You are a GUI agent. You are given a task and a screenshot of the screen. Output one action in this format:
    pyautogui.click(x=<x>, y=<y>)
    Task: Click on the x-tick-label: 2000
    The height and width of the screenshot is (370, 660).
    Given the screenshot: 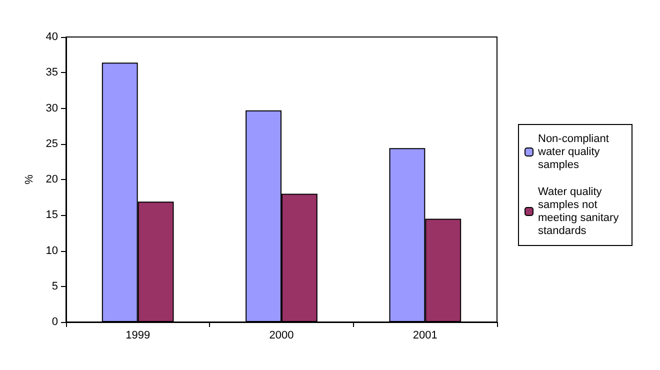 What is the action you would take?
    pyautogui.click(x=281, y=336)
    